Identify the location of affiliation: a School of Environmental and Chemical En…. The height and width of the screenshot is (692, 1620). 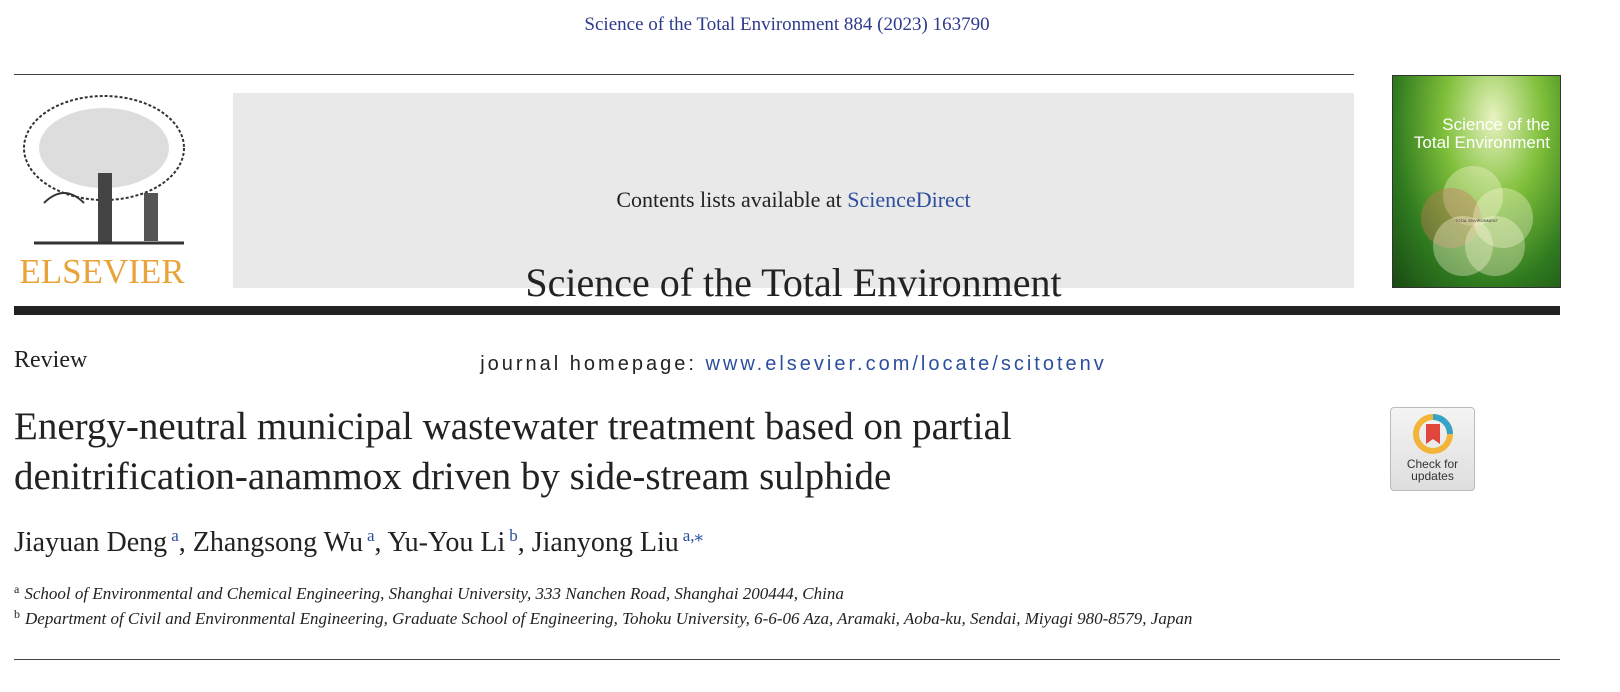
(429, 593).